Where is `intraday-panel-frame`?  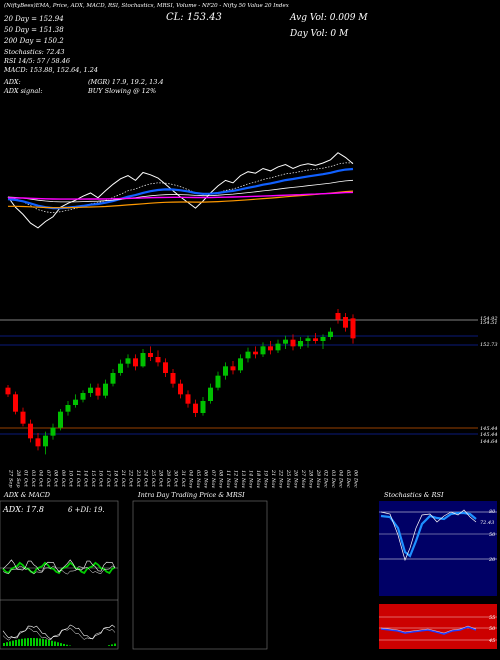
intraday-panel-frame is located at coordinates (200, 575).